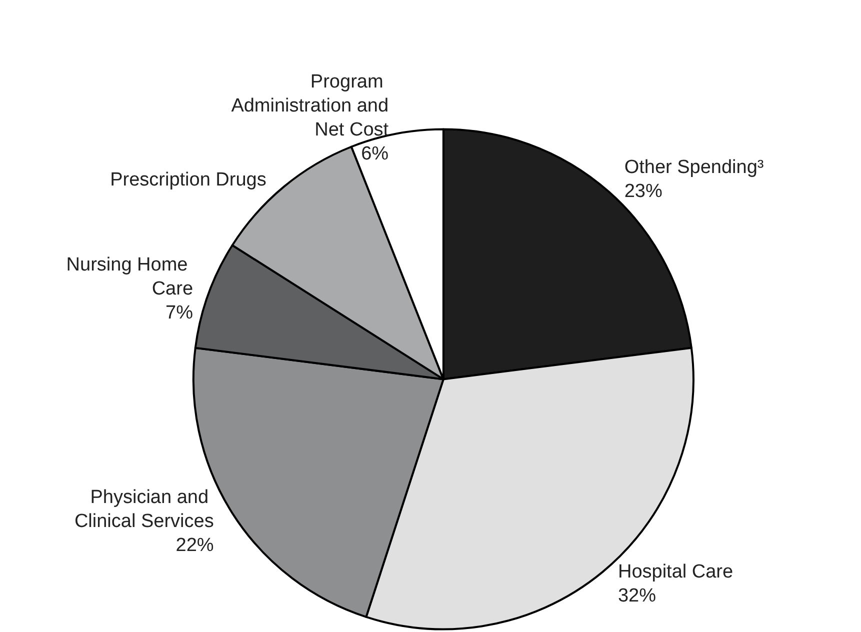  Describe the element at coordinates (643, 191) in the screenshot. I see `data-label: 23%` at that location.